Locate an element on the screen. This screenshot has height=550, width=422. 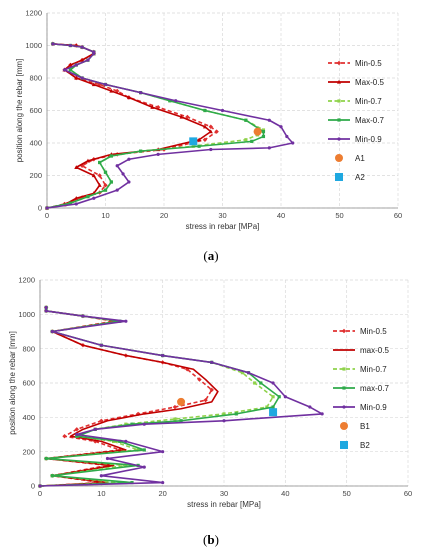
legend-label: Min-0.5 is located at coordinates (373, 331).